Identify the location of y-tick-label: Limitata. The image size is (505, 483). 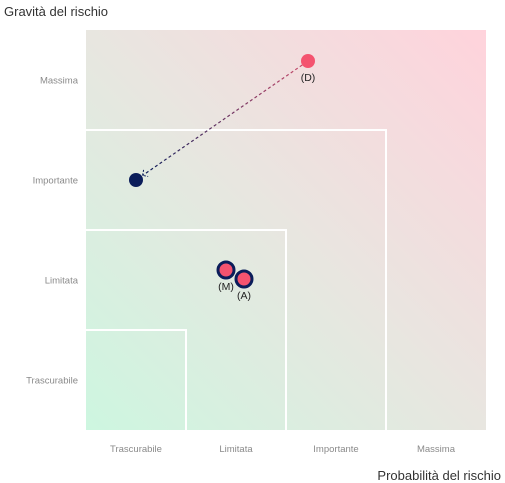
(62, 281).